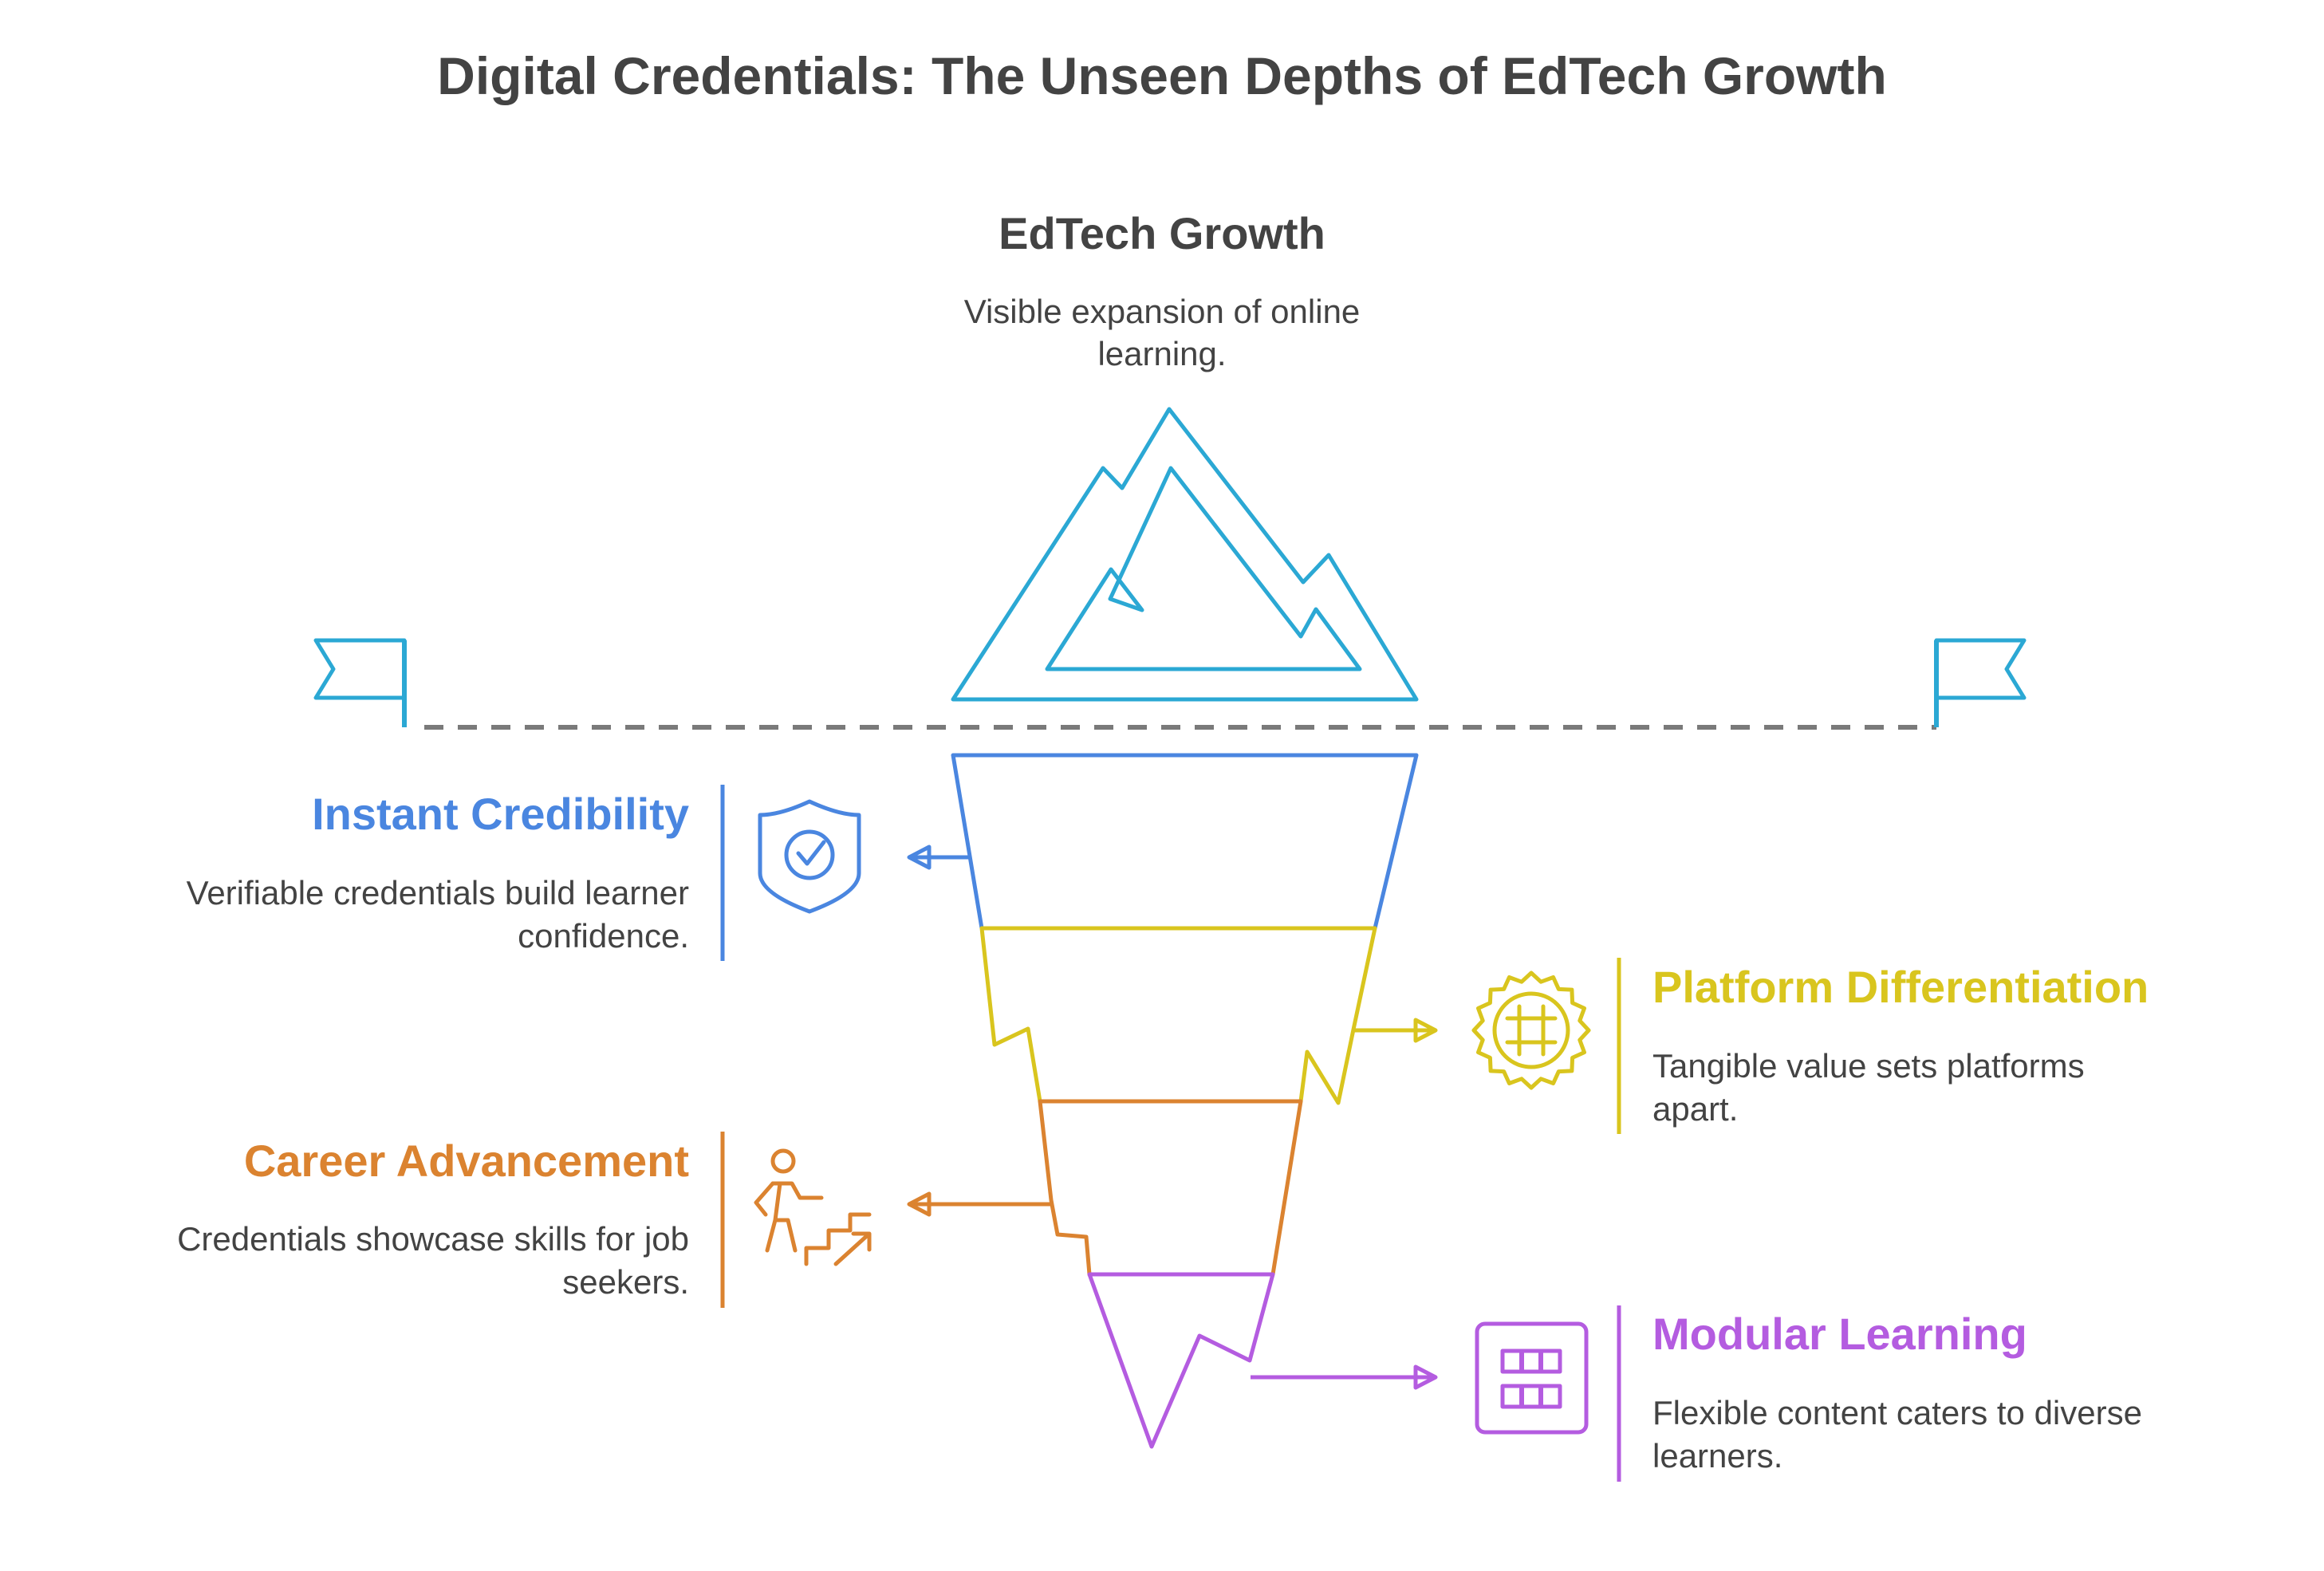 The height and width of the screenshot is (1571, 2324). What do you see at coordinates (1840, 1334) in the screenshot?
I see `modular-learning-heading: Modular Learning` at bounding box center [1840, 1334].